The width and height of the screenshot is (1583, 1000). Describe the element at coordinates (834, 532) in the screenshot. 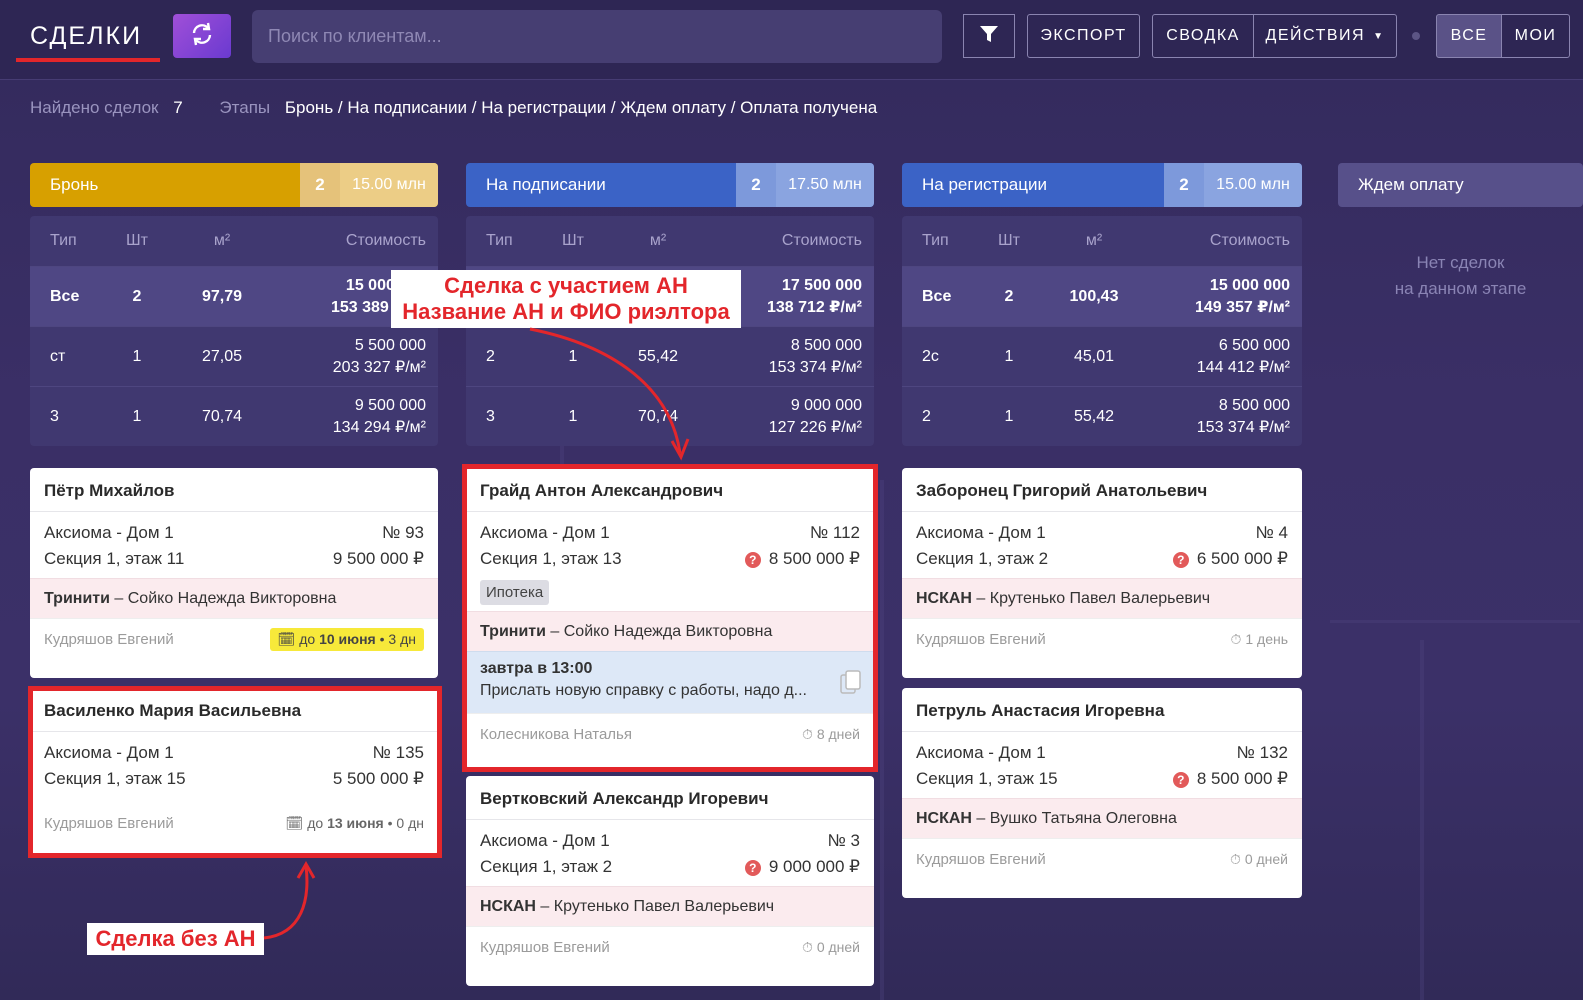

I see `apartment-number: № 112` at that location.